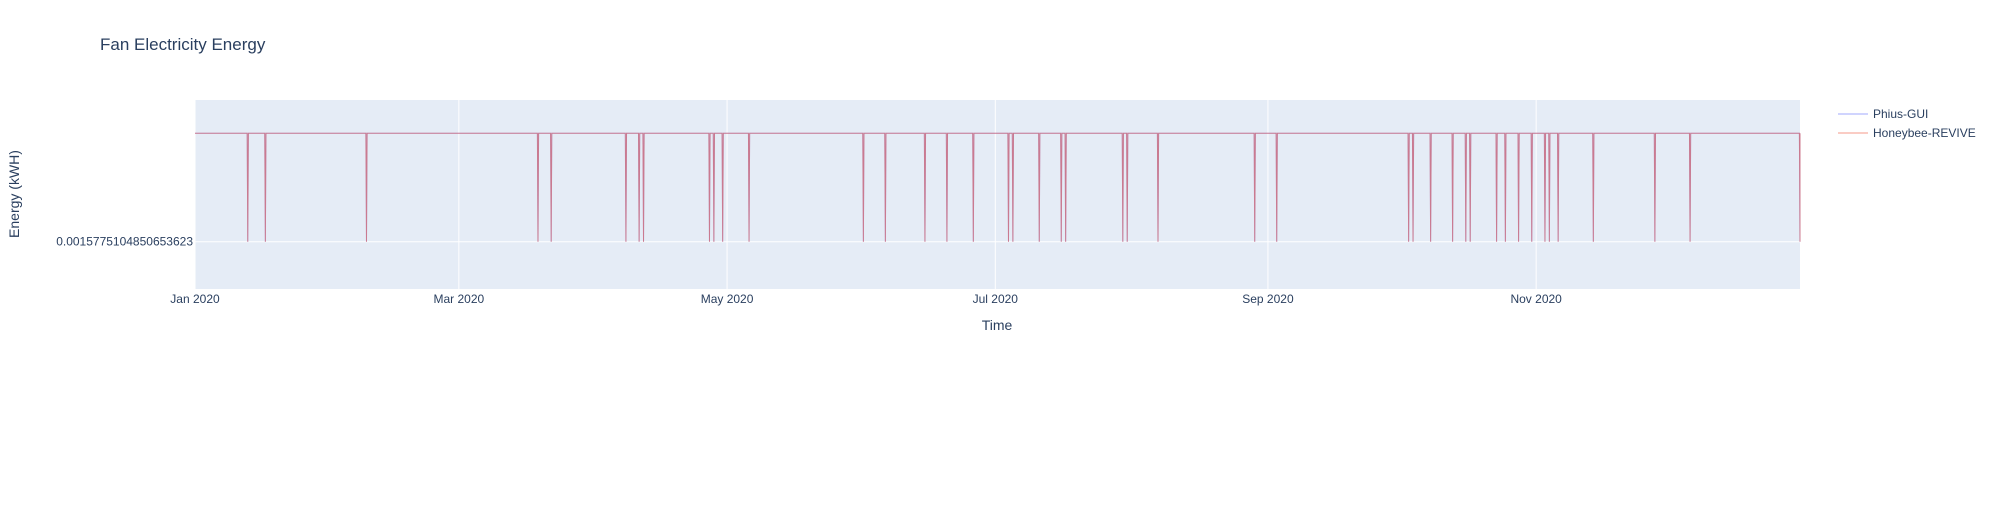  I want to click on legend-label: Phius-GUI, so click(1900, 114).